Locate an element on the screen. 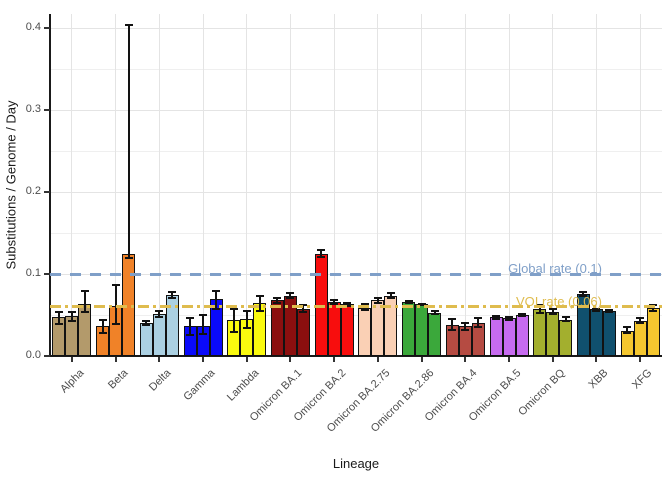 The width and height of the screenshot is (672, 480). x-tick-label: XBB is located at coordinates (598, 379).